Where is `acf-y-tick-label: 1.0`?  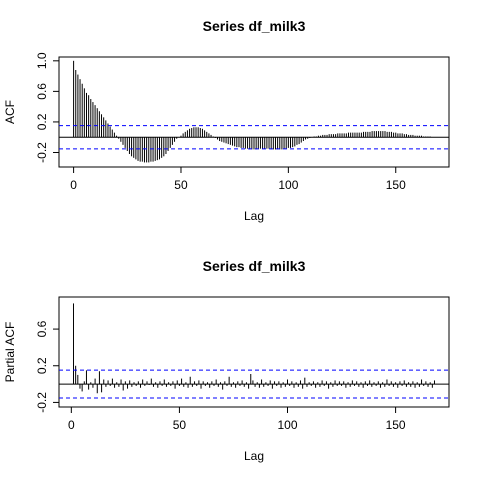 acf-y-tick-label: 1.0 is located at coordinates (42, 60).